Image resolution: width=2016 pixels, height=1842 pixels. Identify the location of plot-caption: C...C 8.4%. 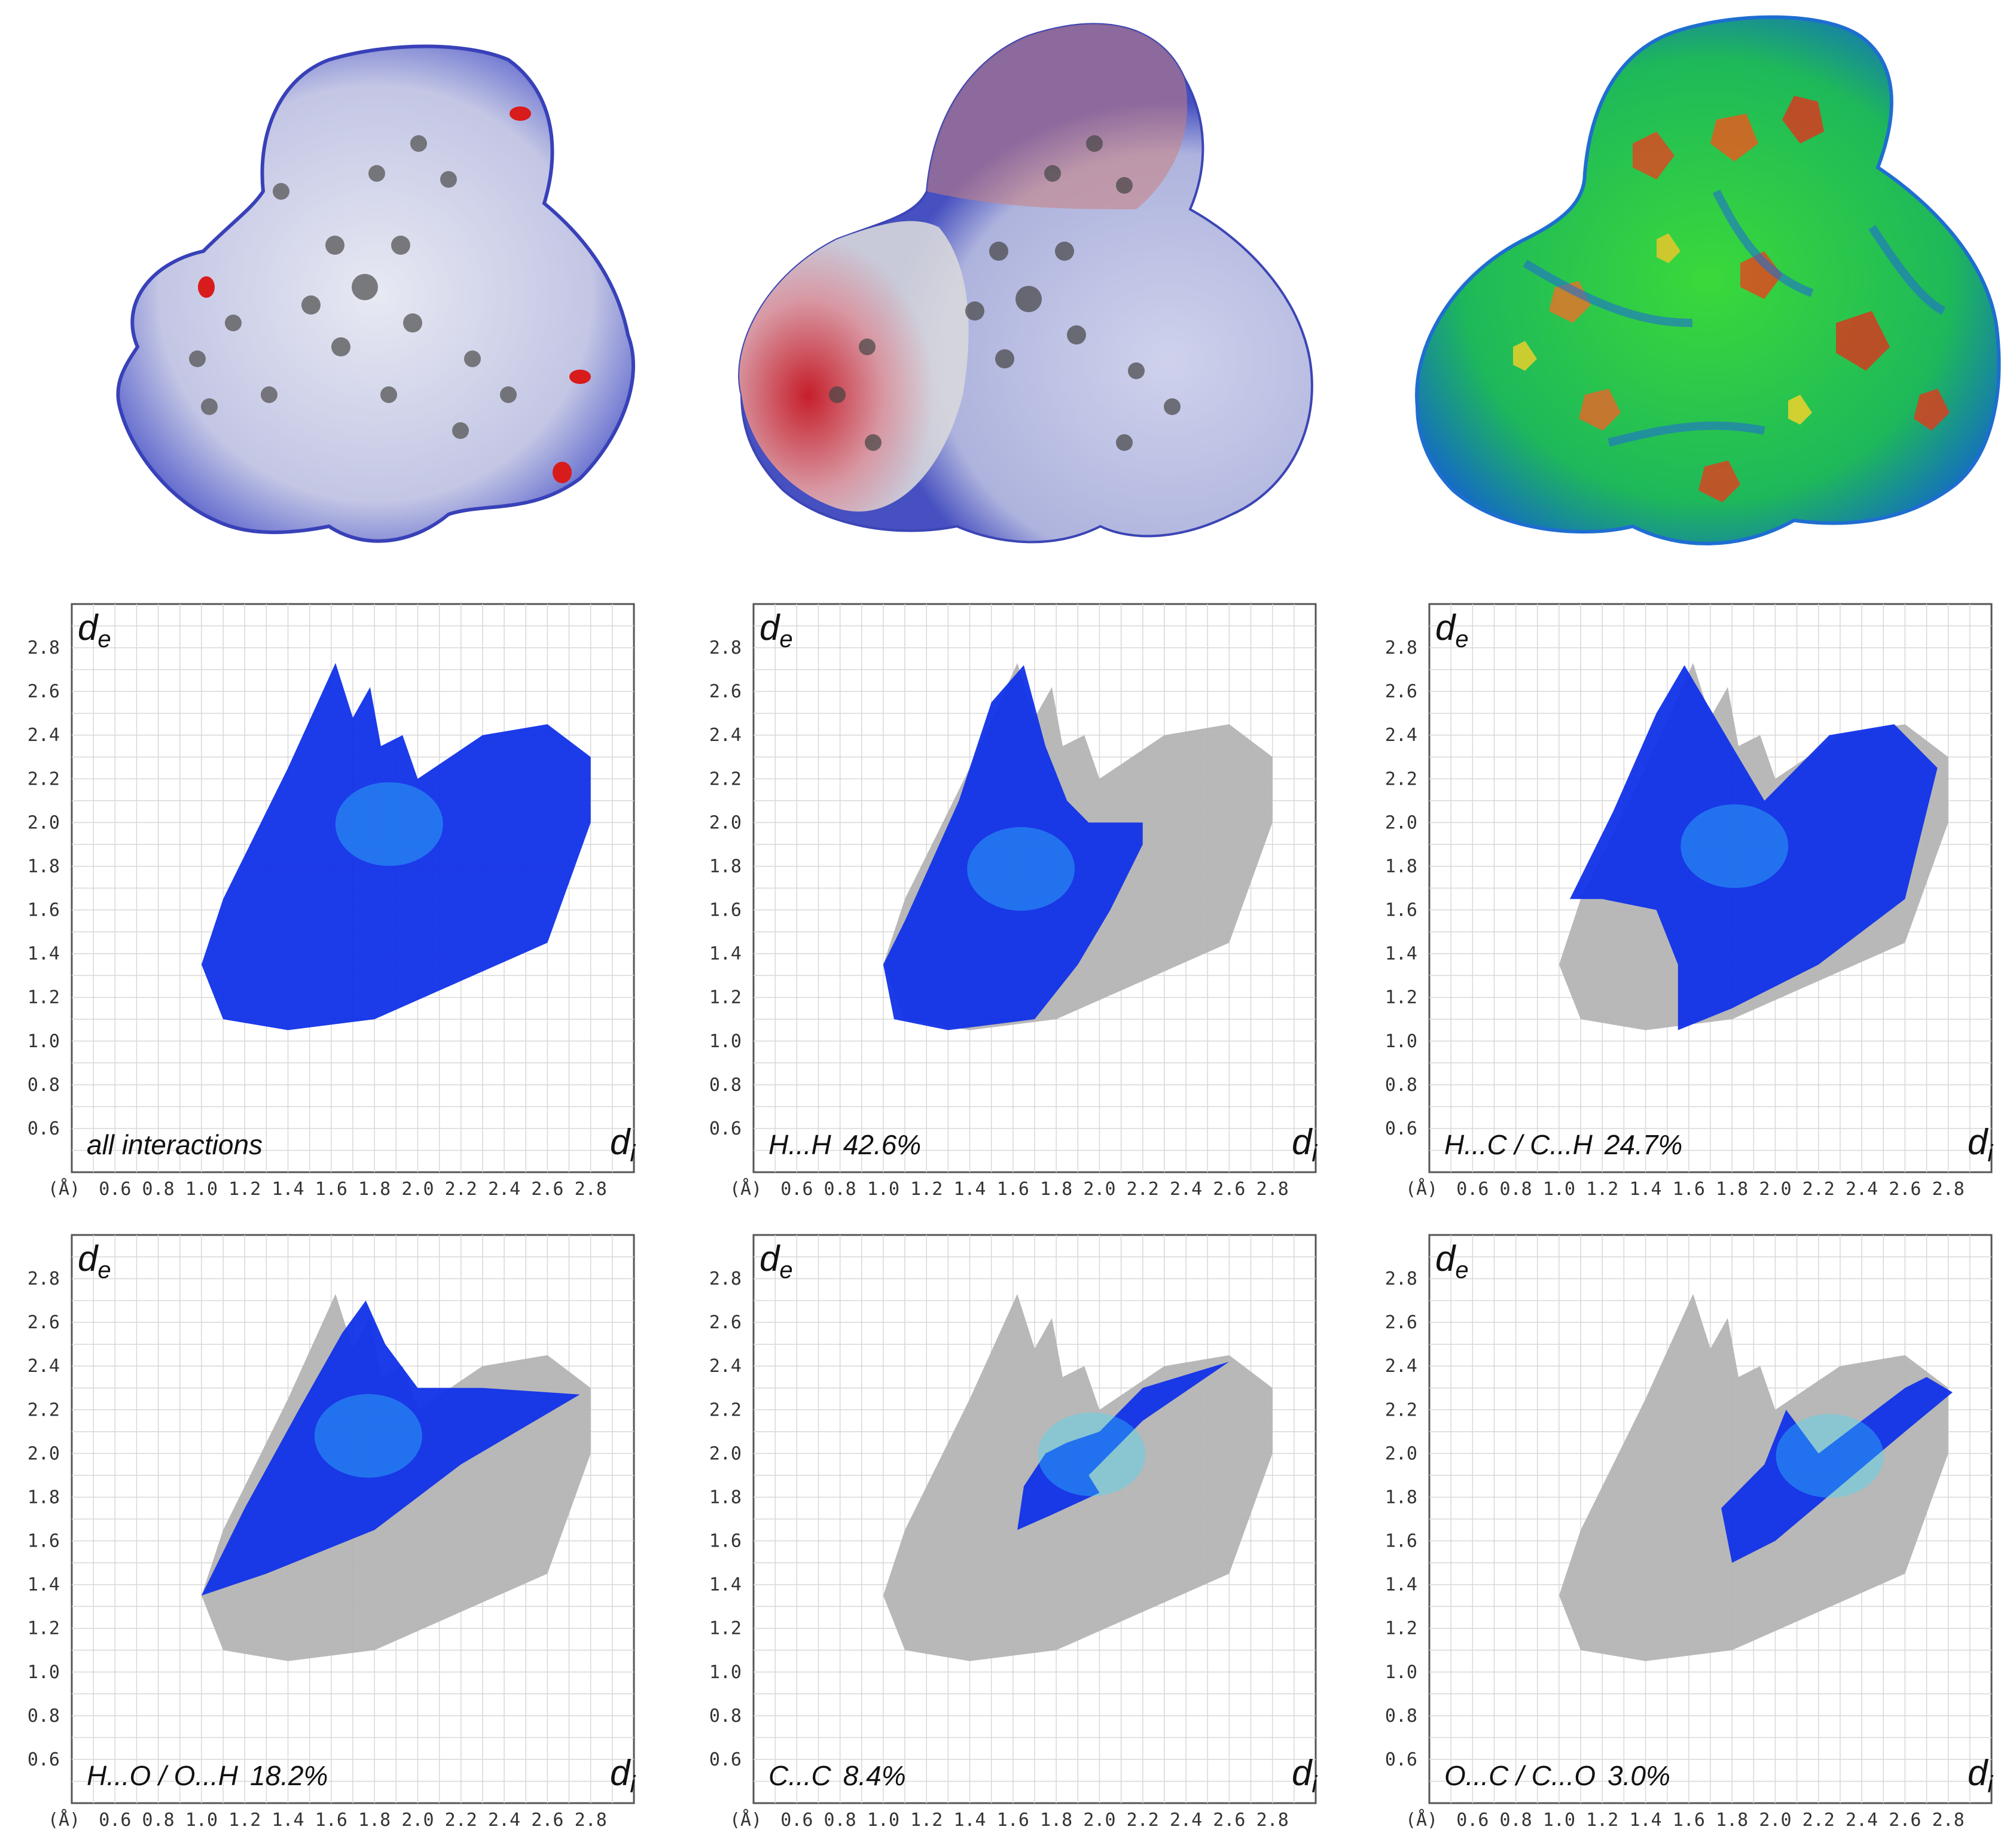
(837, 1776).